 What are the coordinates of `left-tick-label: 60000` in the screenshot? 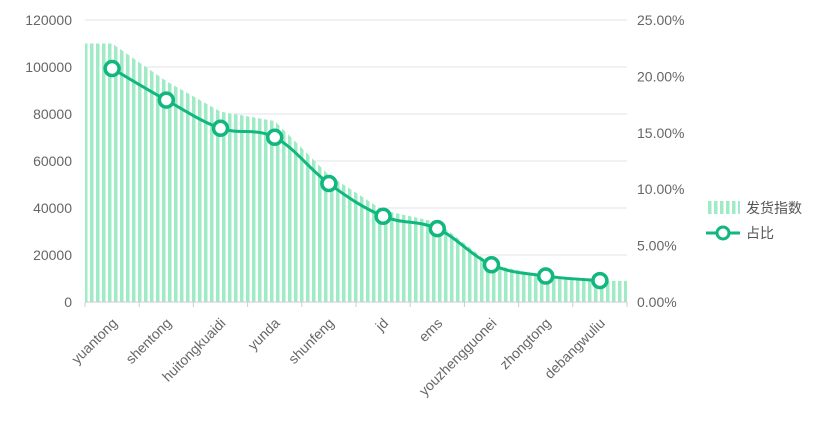 It's located at (52, 161).